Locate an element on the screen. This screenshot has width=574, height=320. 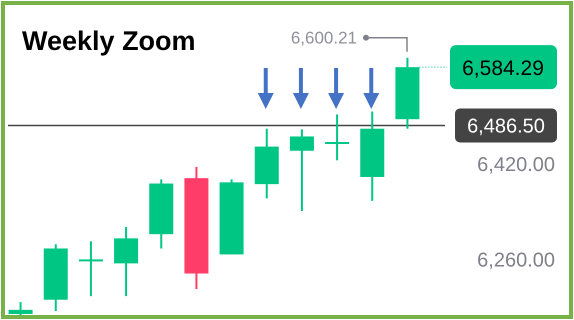
y-tick-label: 6,260.00 is located at coordinates (516, 260).